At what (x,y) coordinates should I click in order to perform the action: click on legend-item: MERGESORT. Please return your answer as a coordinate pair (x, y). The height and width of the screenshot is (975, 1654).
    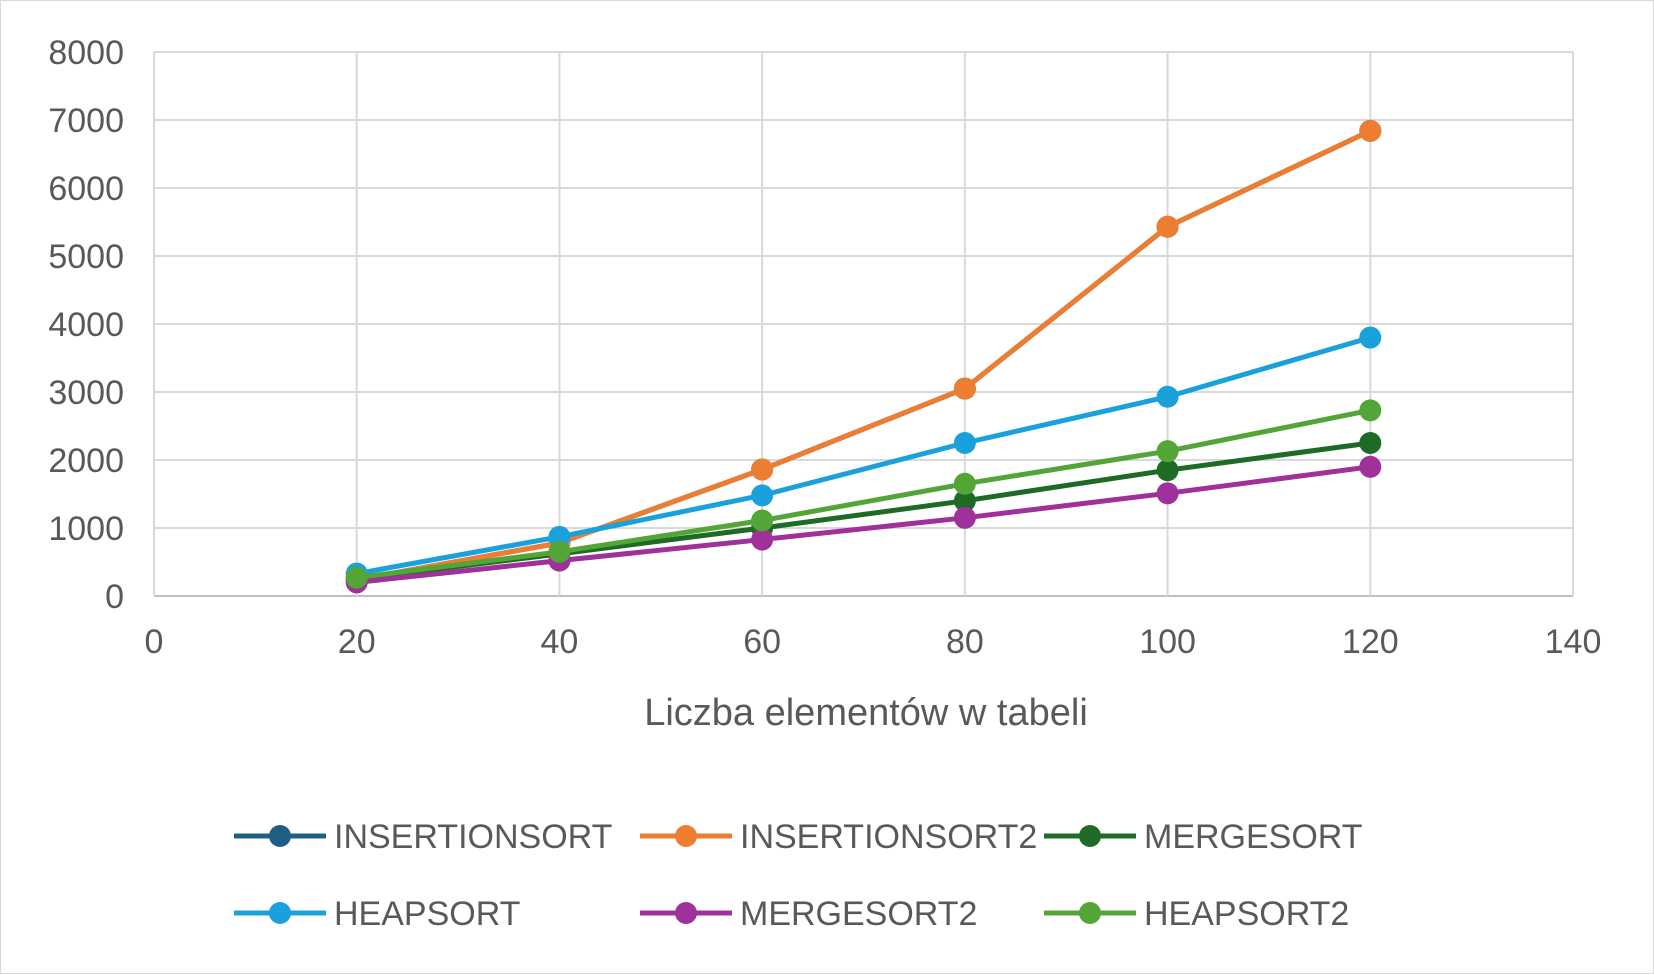
    Looking at the image, I should click on (1203, 837).